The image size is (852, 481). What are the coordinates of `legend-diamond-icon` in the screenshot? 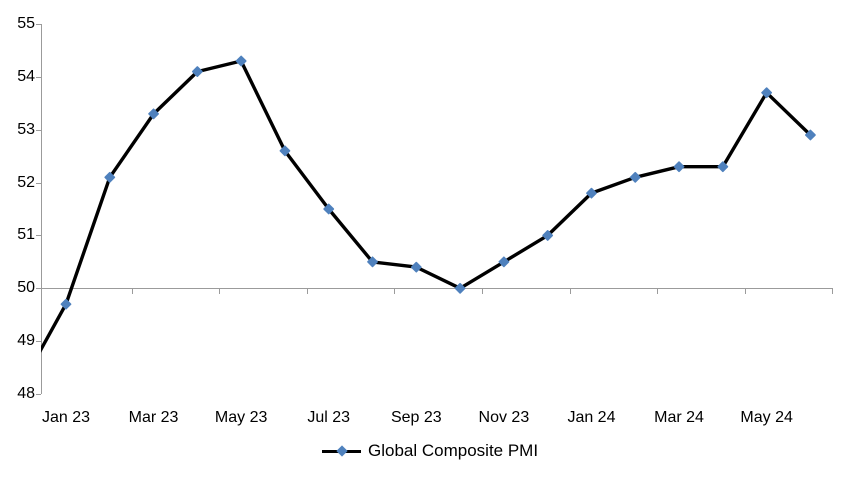 It's located at (341, 451).